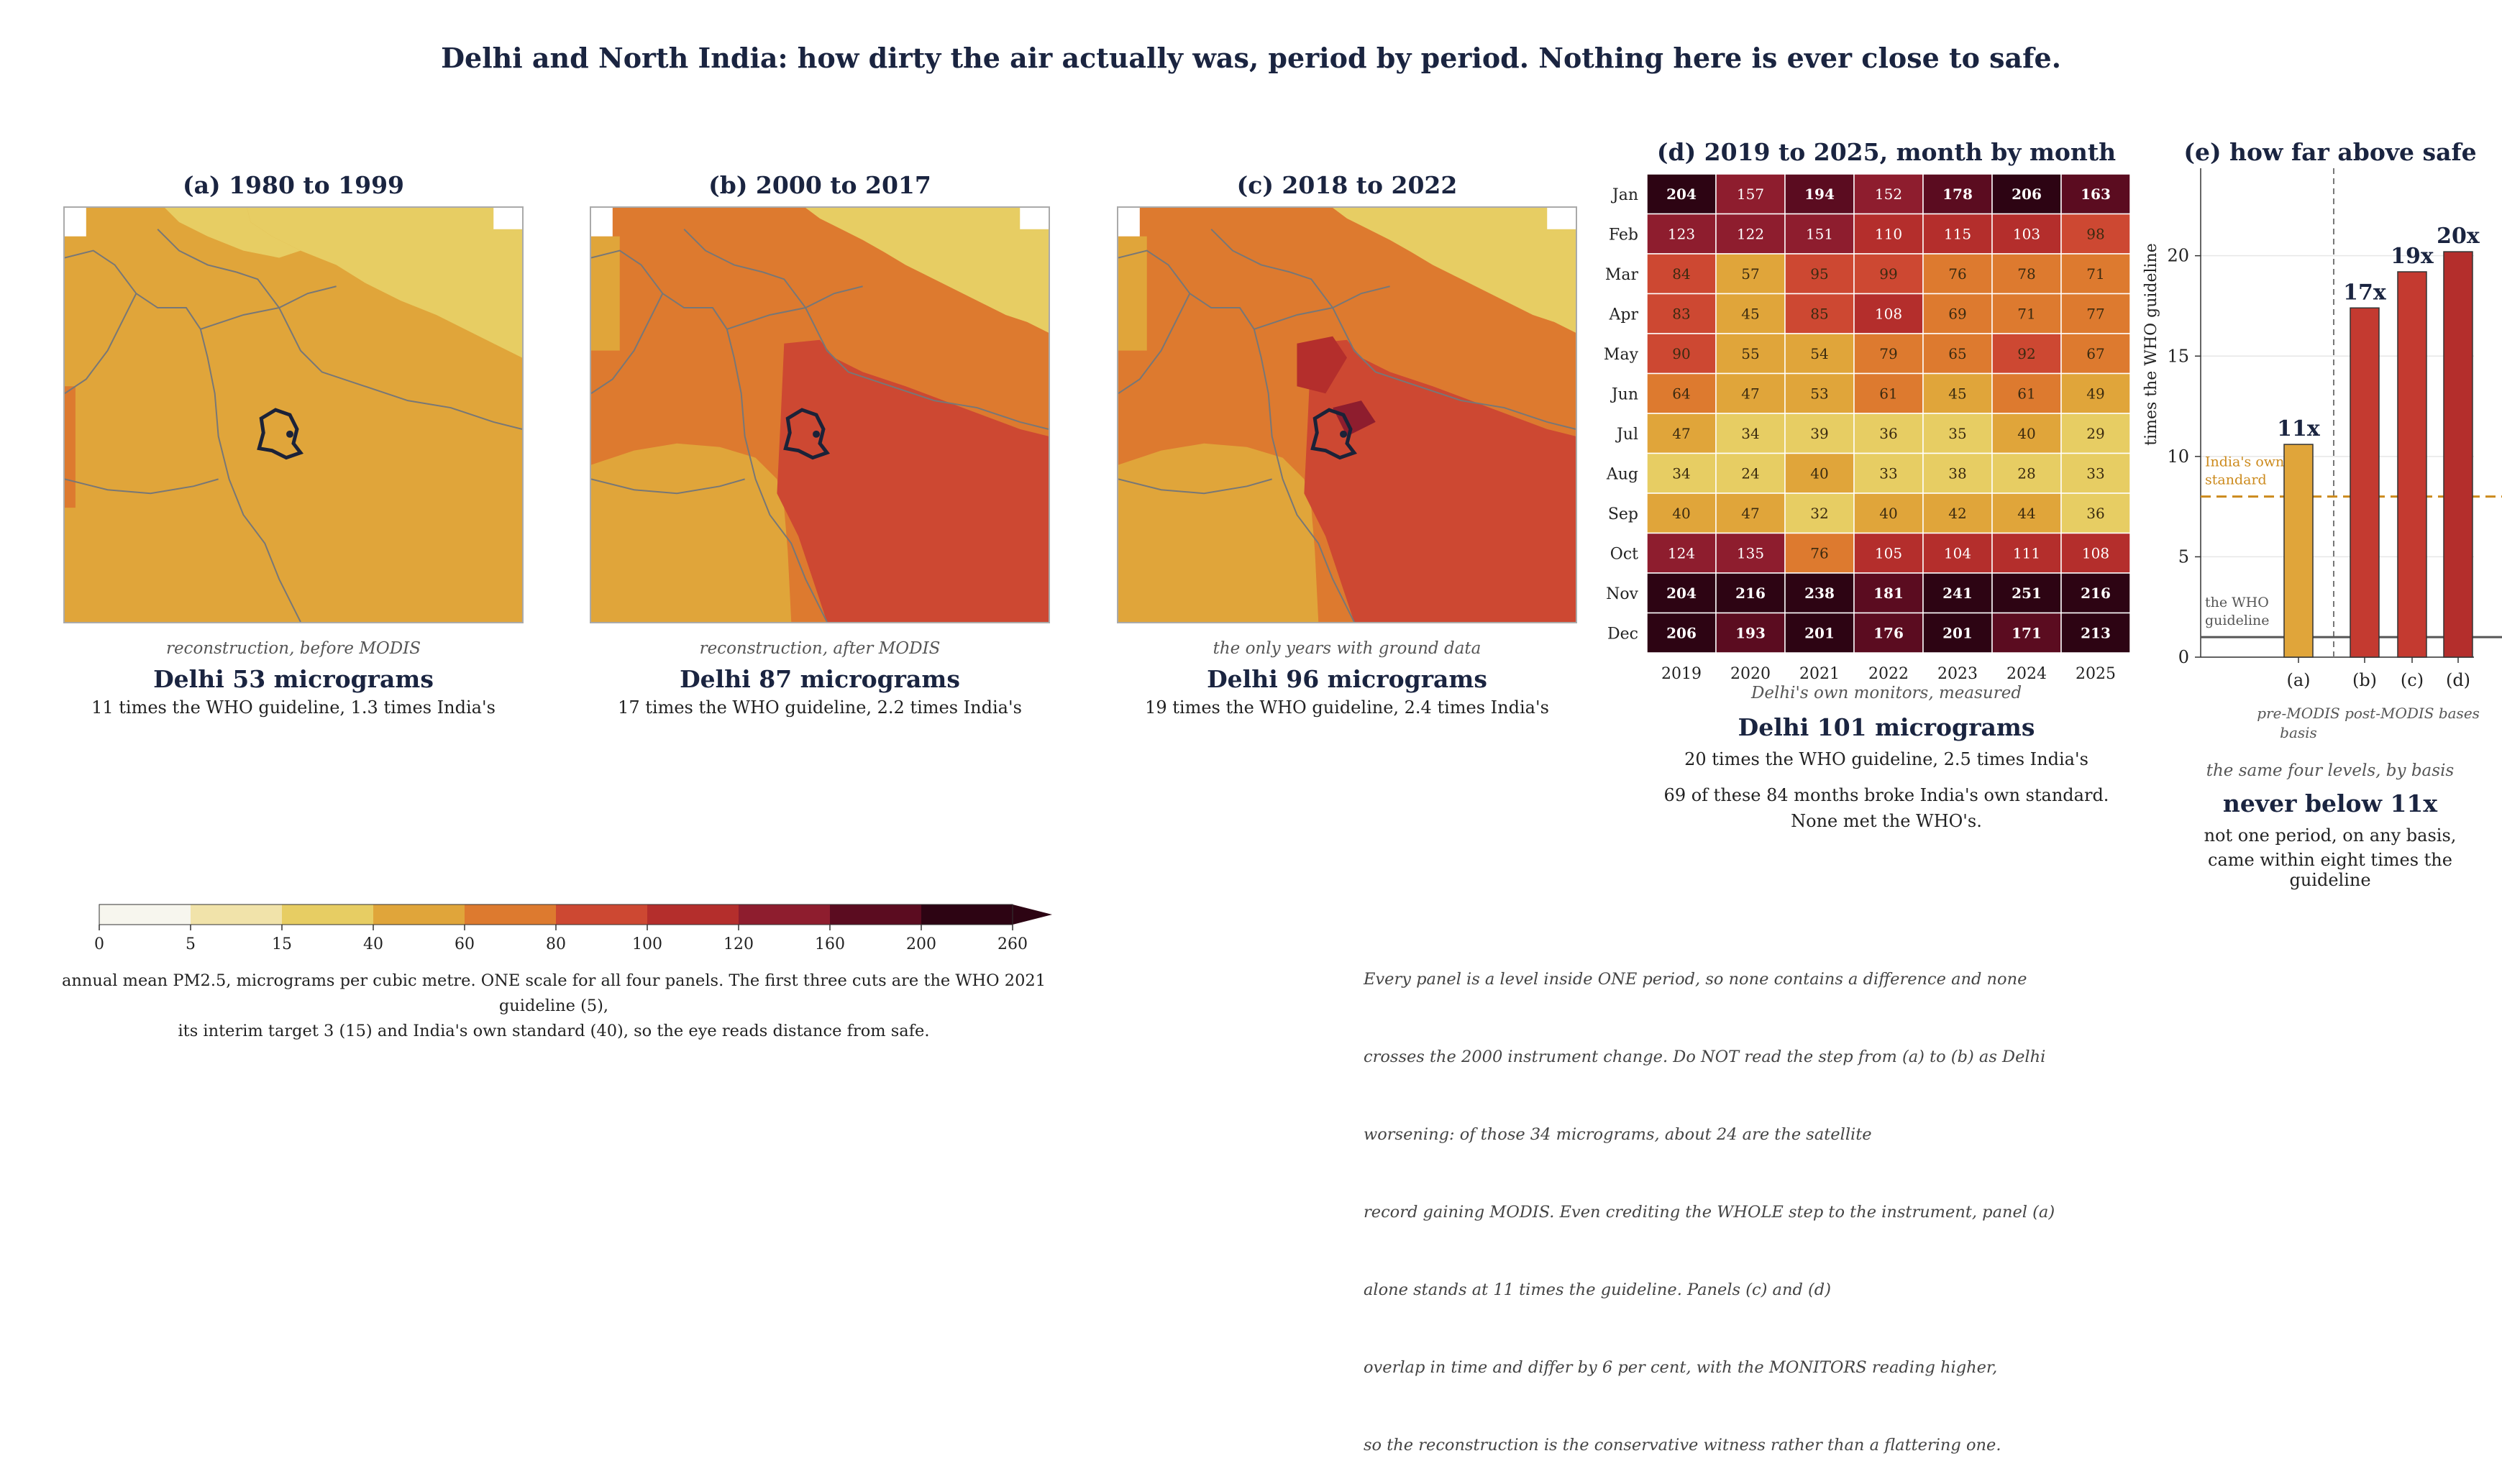  Describe the element at coordinates (2095, 353) in the screenshot. I see `heatmap-cell-label: 67` at that location.